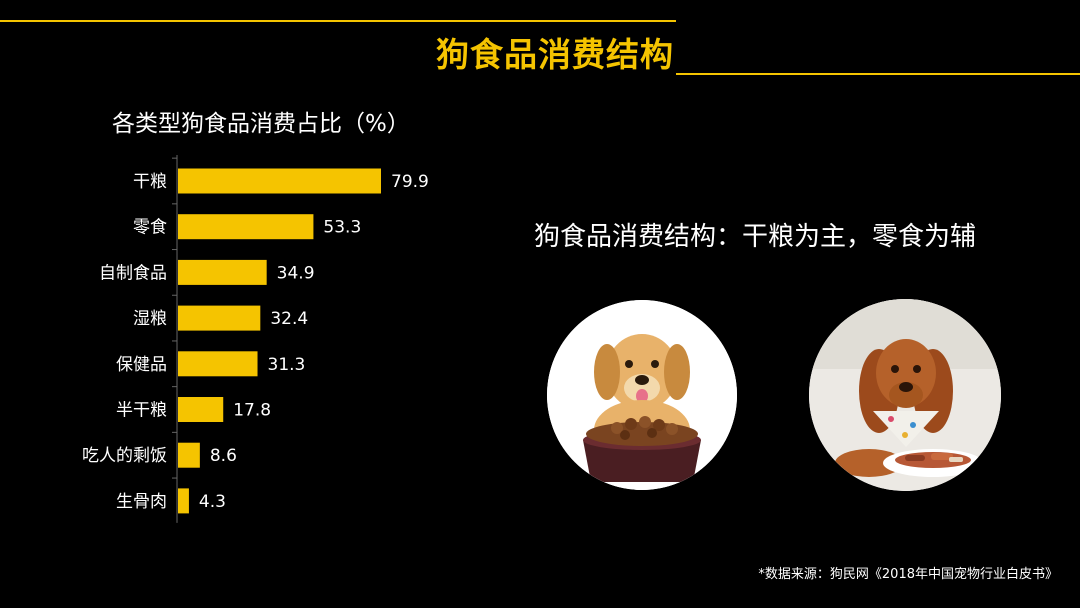  What do you see at coordinates (555, 54) in the screenshot?
I see `page-title: 狗食品消费结构` at bounding box center [555, 54].